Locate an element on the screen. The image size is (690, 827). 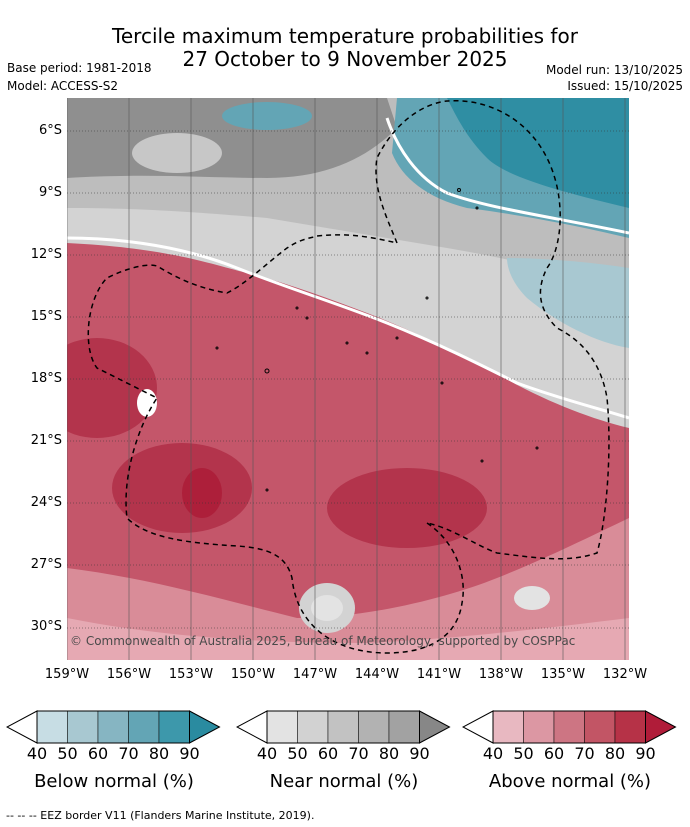
issued-date: Issued: 15/10/2025 is located at coordinates (625, 86).